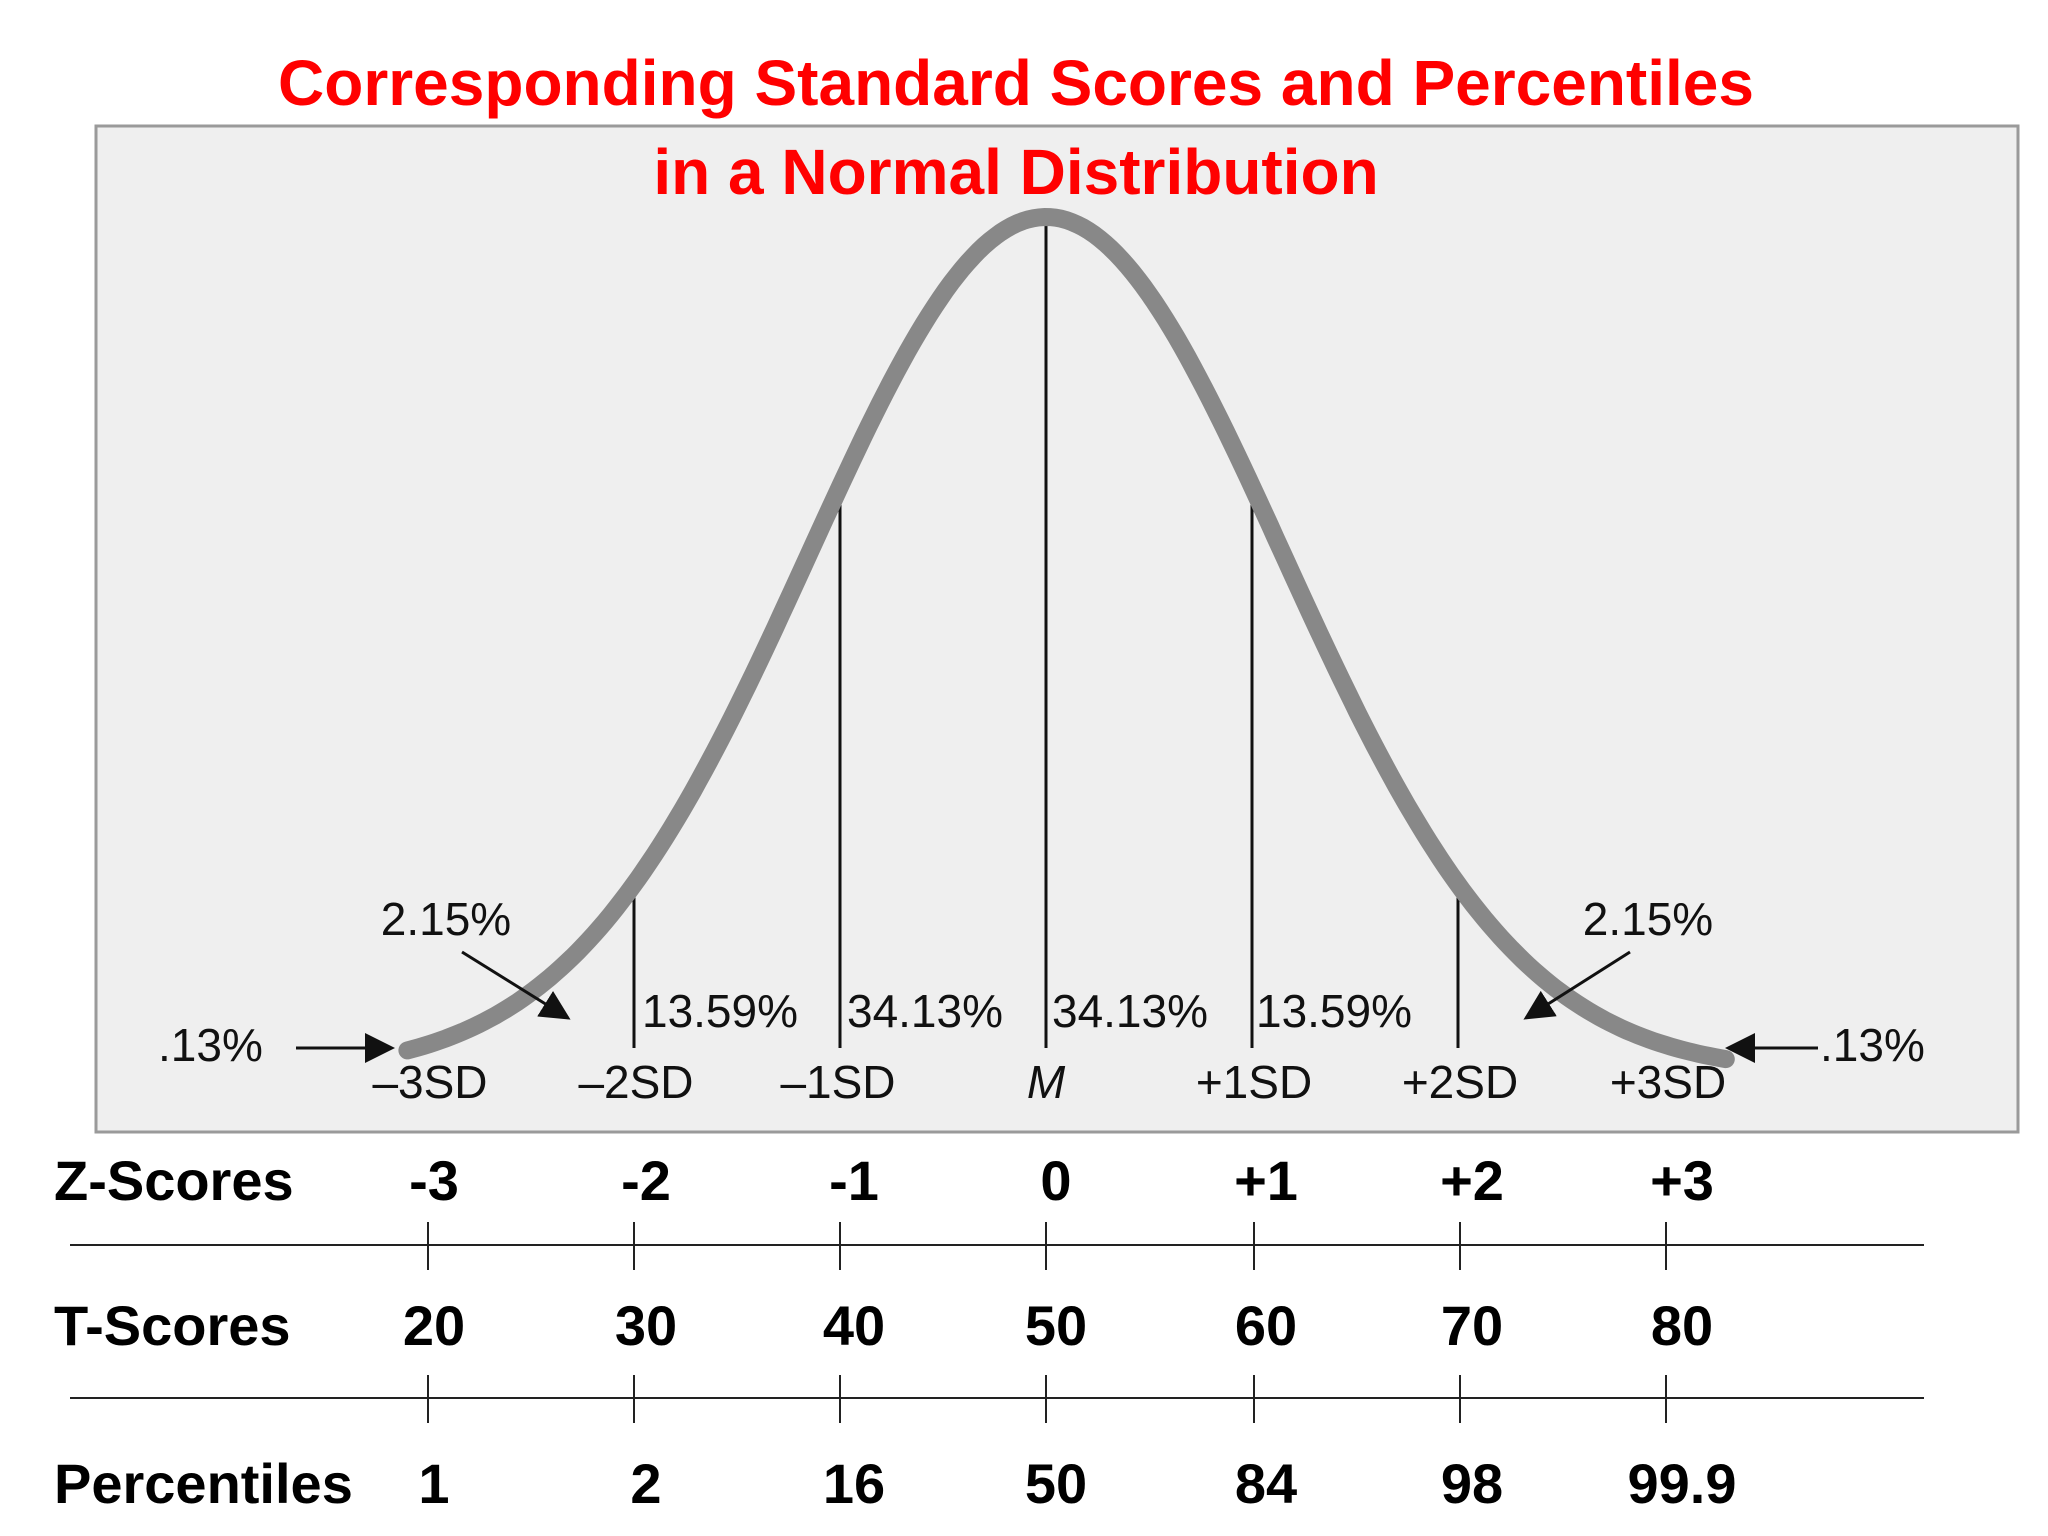 This screenshot has height=1536, width=2048. What do you see at coordinates (1460, 1082) in the screenshot?
I see `sd-label: +2SD` at bounding box center [1460, 1082].